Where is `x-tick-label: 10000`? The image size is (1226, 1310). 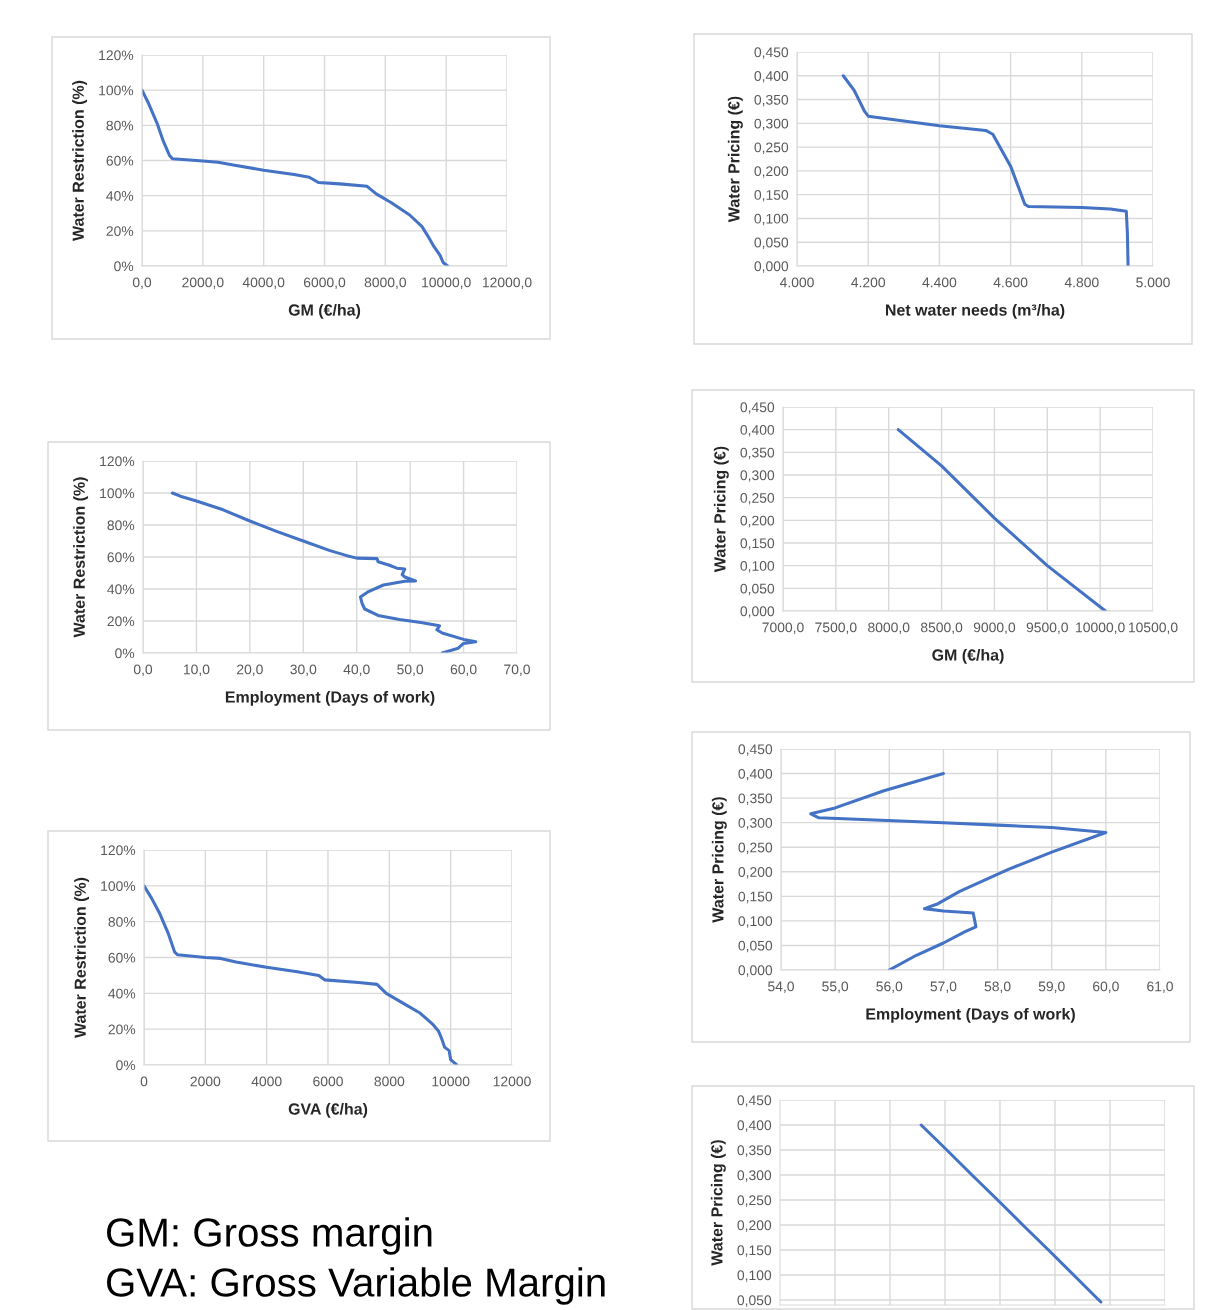
x-tick-label: 10000 is located at coordinates (451, 1081).